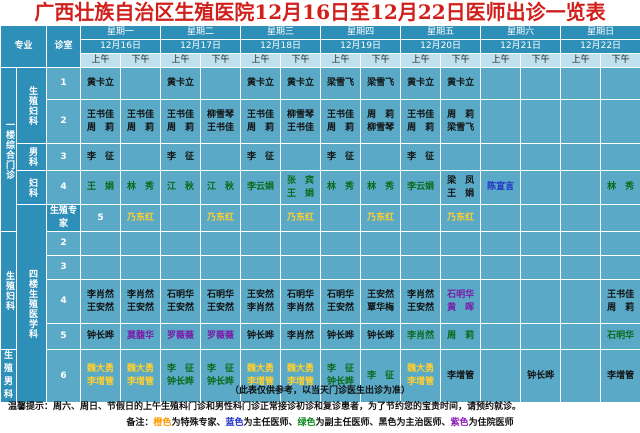  What do you see at coordinates (461, 187) in the screenshot?
I see `doctor-cell: 梁 凤 王 娟` at bounding box center [461, 187].